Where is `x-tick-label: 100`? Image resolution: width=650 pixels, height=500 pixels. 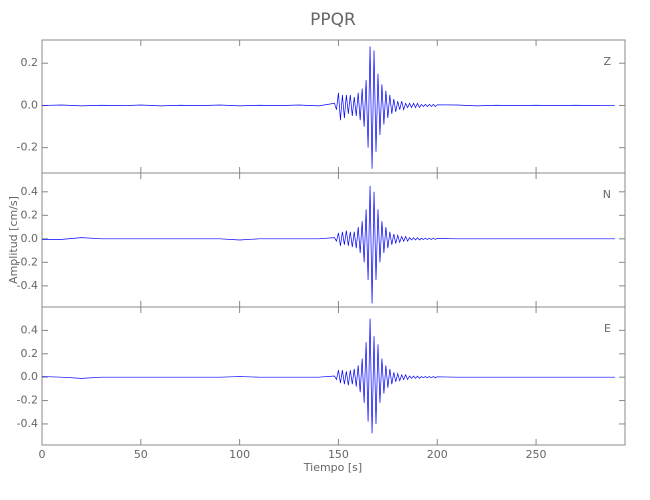
x-tick-label: 100 is located at coordinates (239, 454).